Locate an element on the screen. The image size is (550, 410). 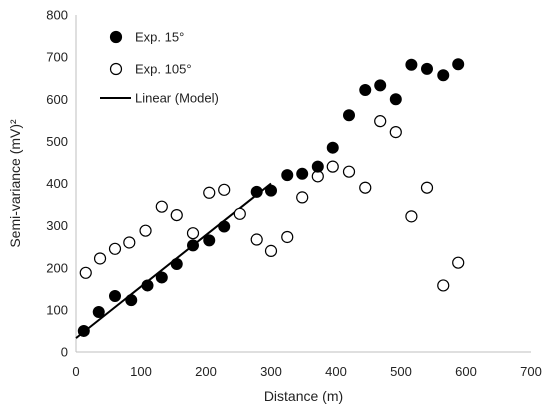
legend-label-exp-105: Exp. 105° is located at coordinates (163, 69).